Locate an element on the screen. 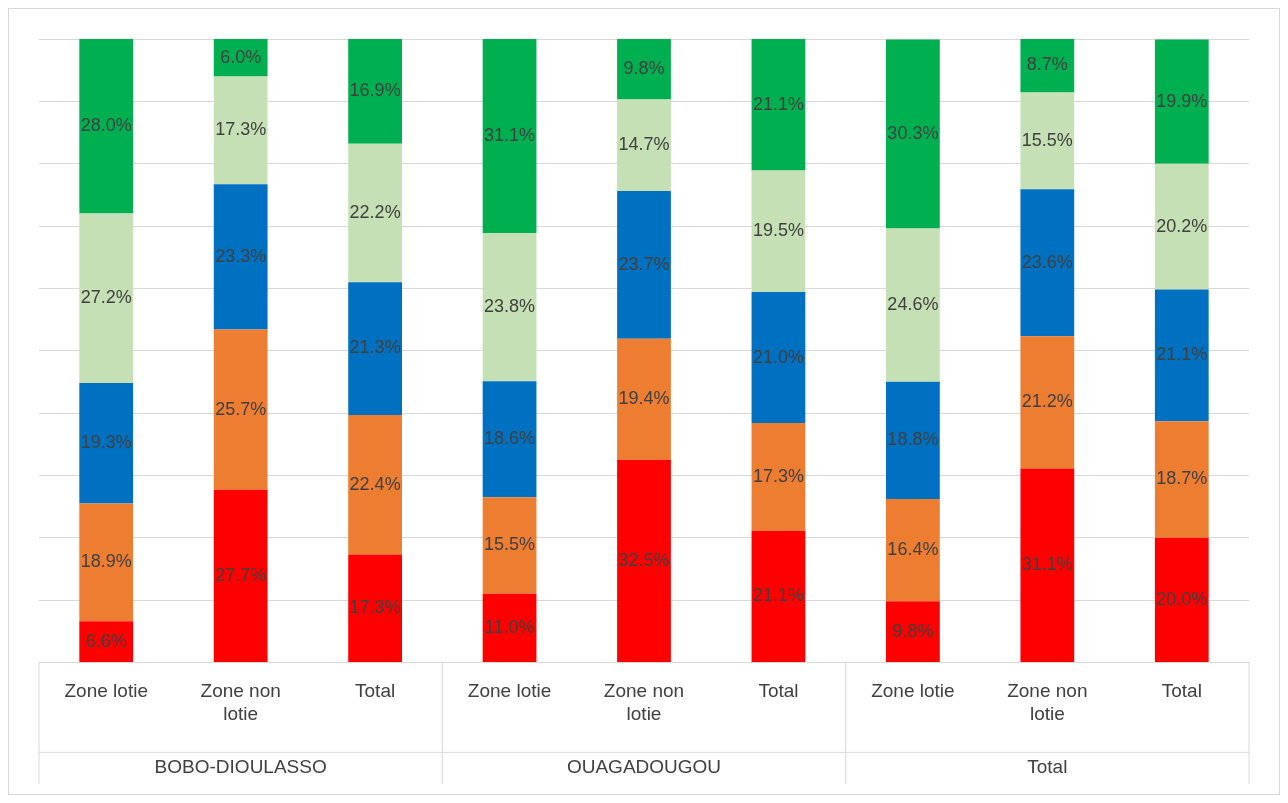 The width and height of the screenshot is (1288, 803). data-label: 30.3% is located at coordinates (913, 133).